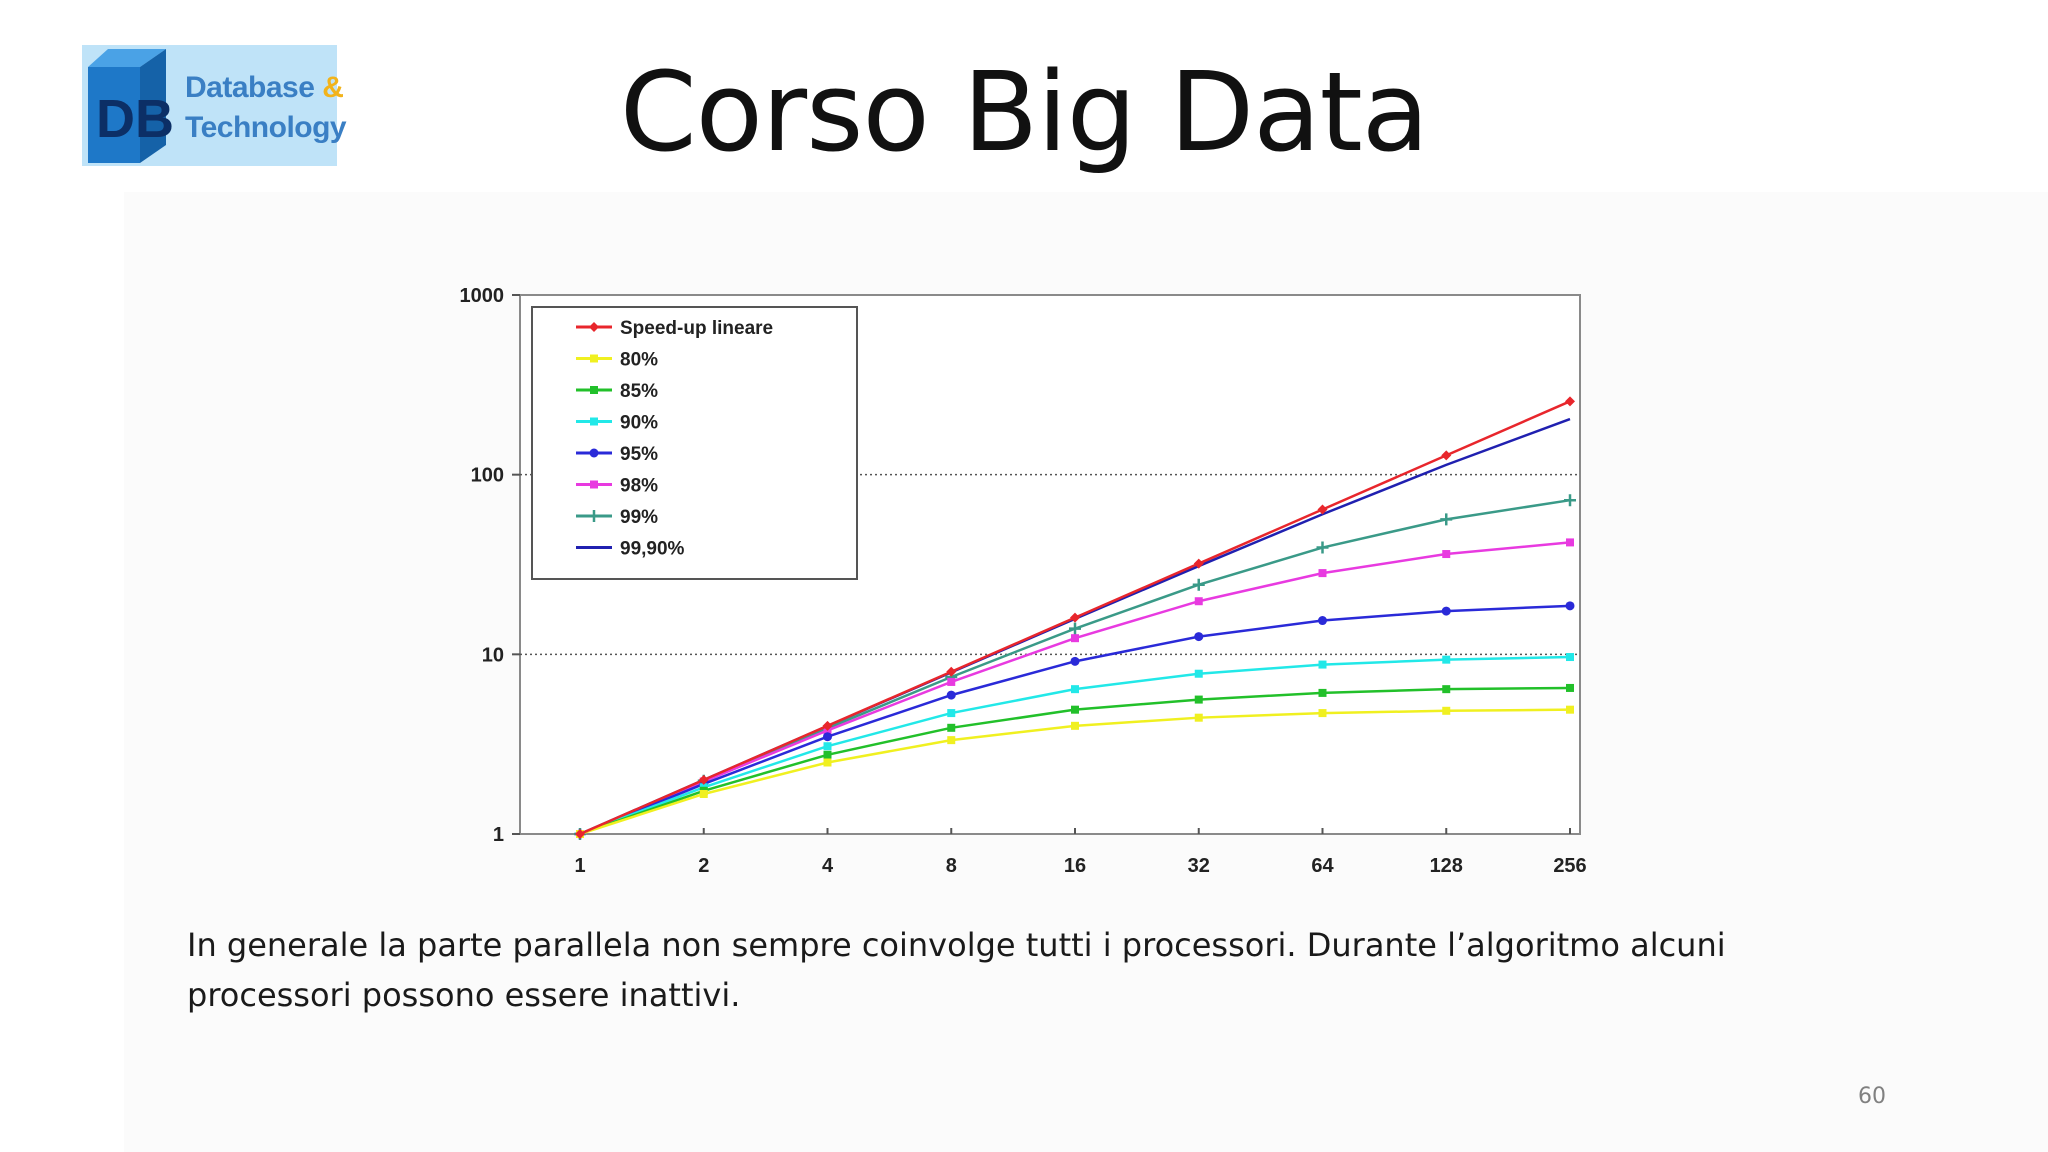  What do you see at coordinates (266, 127) in the screenshot?
I see `logo-line-2: Technology` at bounding box center [266, 127].